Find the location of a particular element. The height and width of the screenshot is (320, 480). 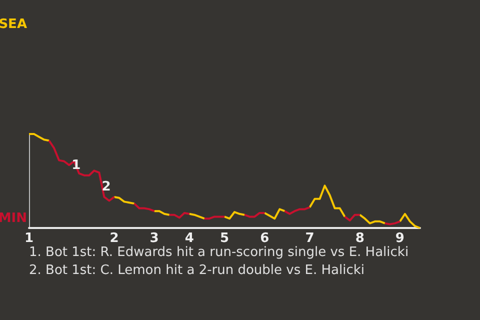

x-tick-label: 7 is located at coordinates (309, 238).